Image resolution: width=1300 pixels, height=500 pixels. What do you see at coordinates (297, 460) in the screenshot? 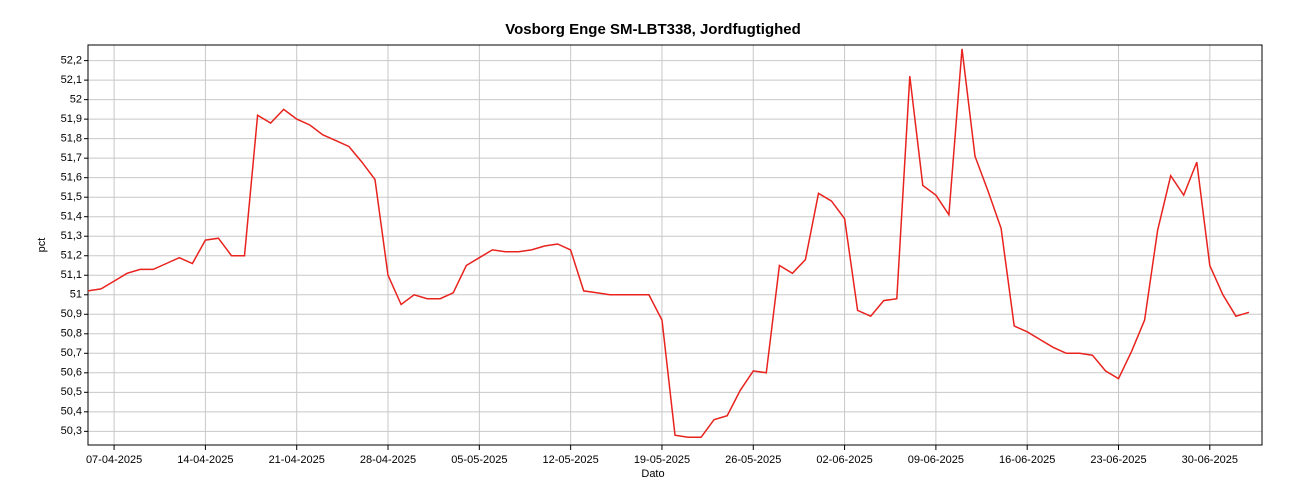
I see `x-tick-label: 21-04-2025` at bounding box center [297, 460].